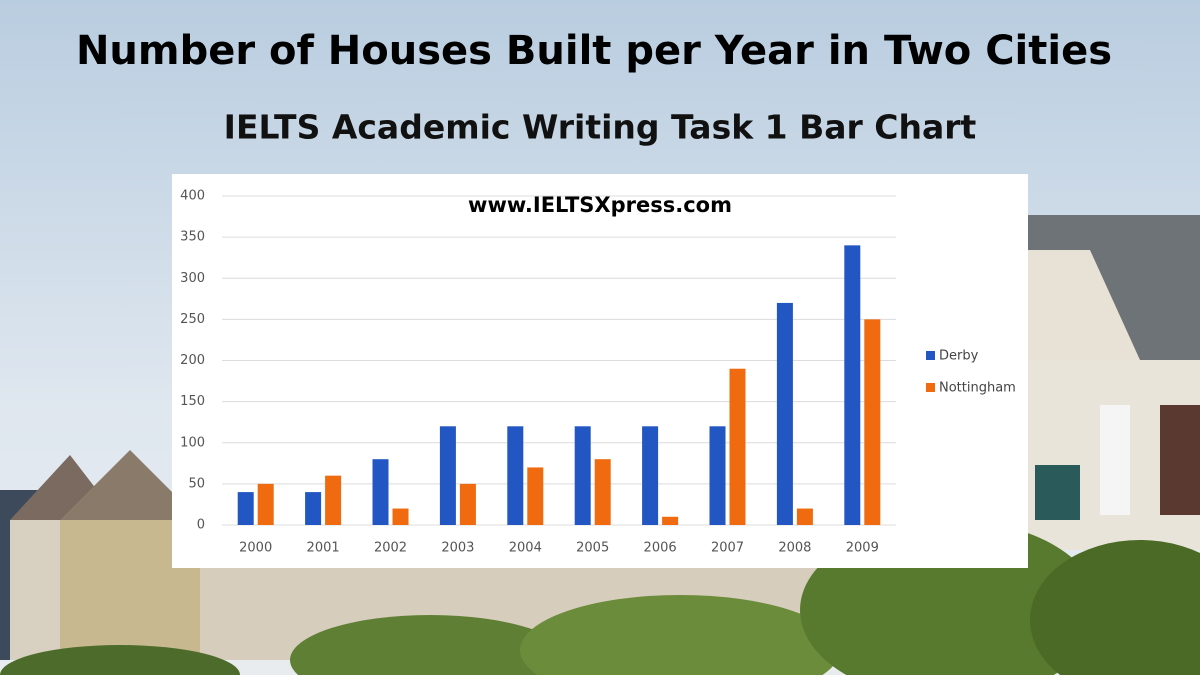 The height and width of the screenshot is (675, 1200). I want to click on y-tick-label: 250, so click(192, 319).